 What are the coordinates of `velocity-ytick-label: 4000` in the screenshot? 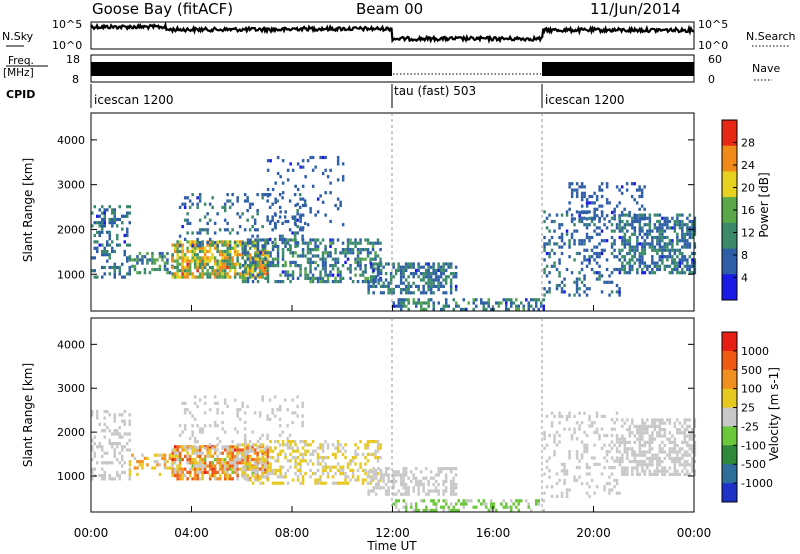 It's located at (71, 344).